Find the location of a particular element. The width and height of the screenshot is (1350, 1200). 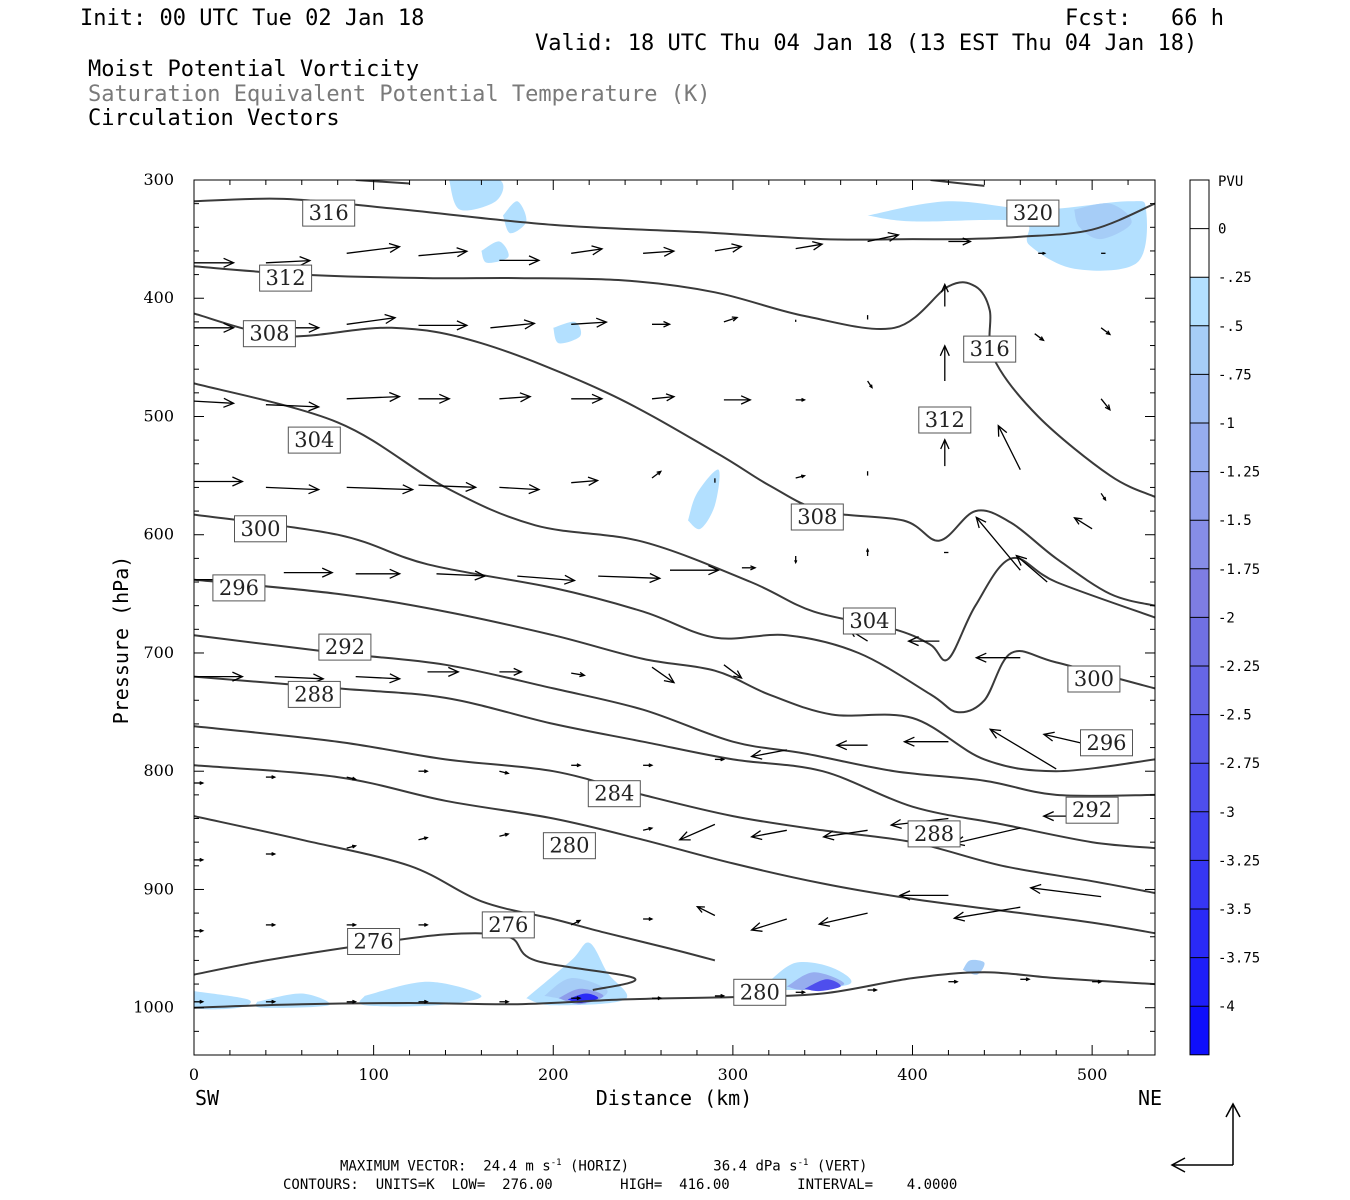

field-title-vectors: Circulation Vectors is located at coordinates (214, 118).